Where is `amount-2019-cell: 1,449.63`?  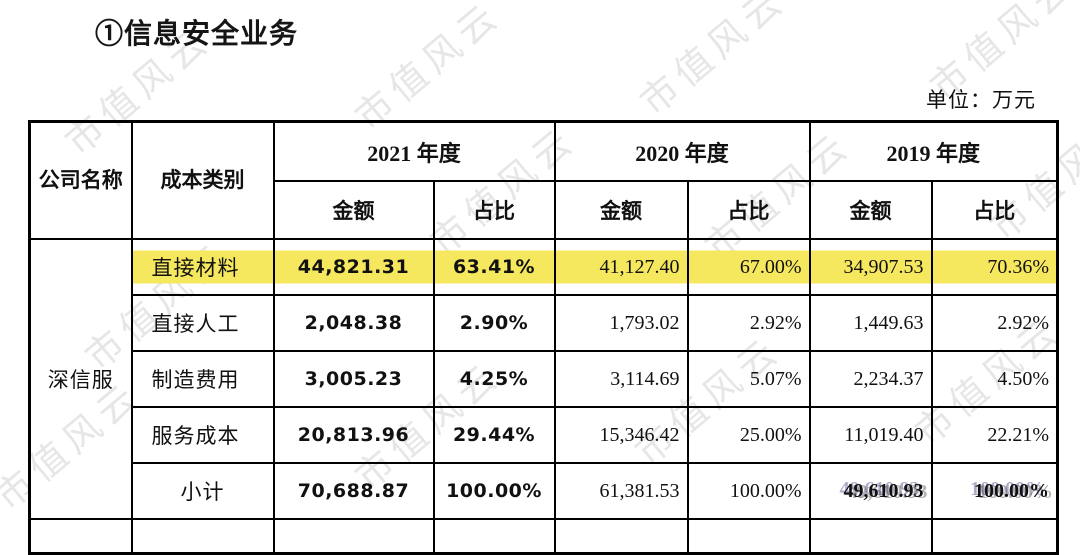 amount-2019-cell: 1,449.63 is located at coordinates (870, 323).